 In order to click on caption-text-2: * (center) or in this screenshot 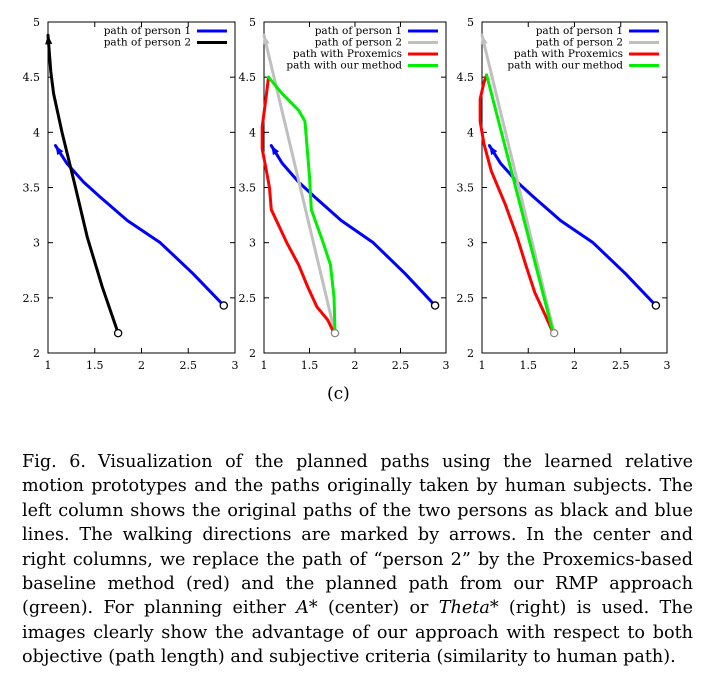, I will do `click(373, 608)`.